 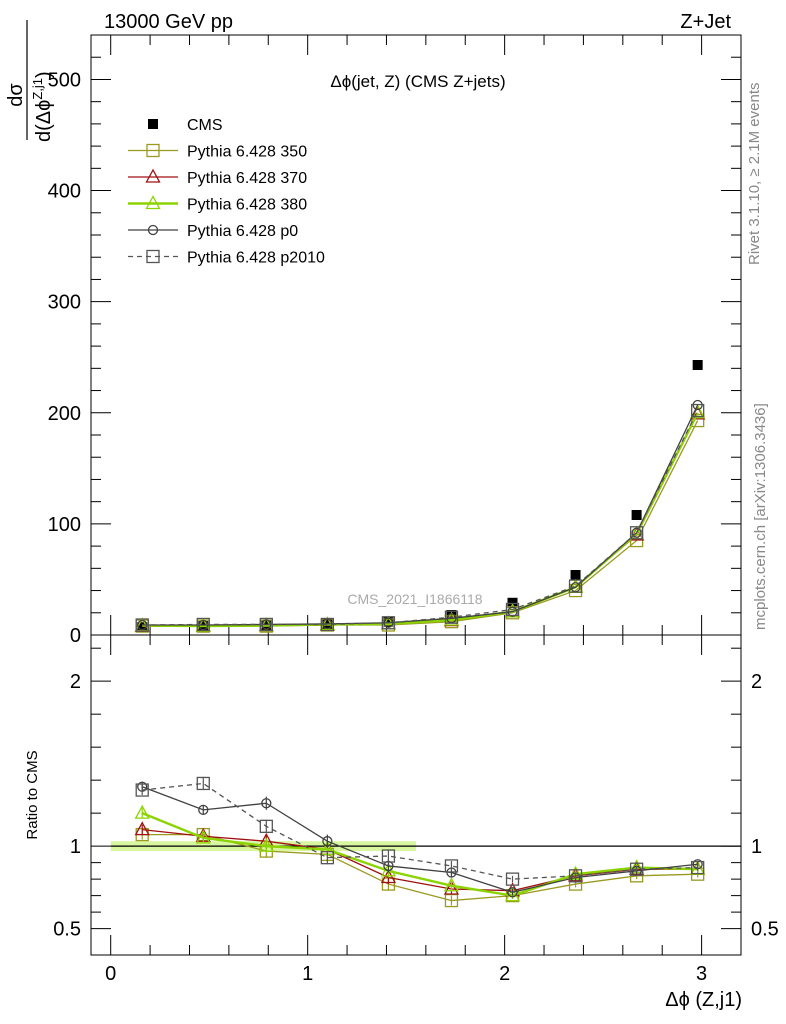 I want to click on ratio-y-tick-label: 1, so click(x=75, y=847).